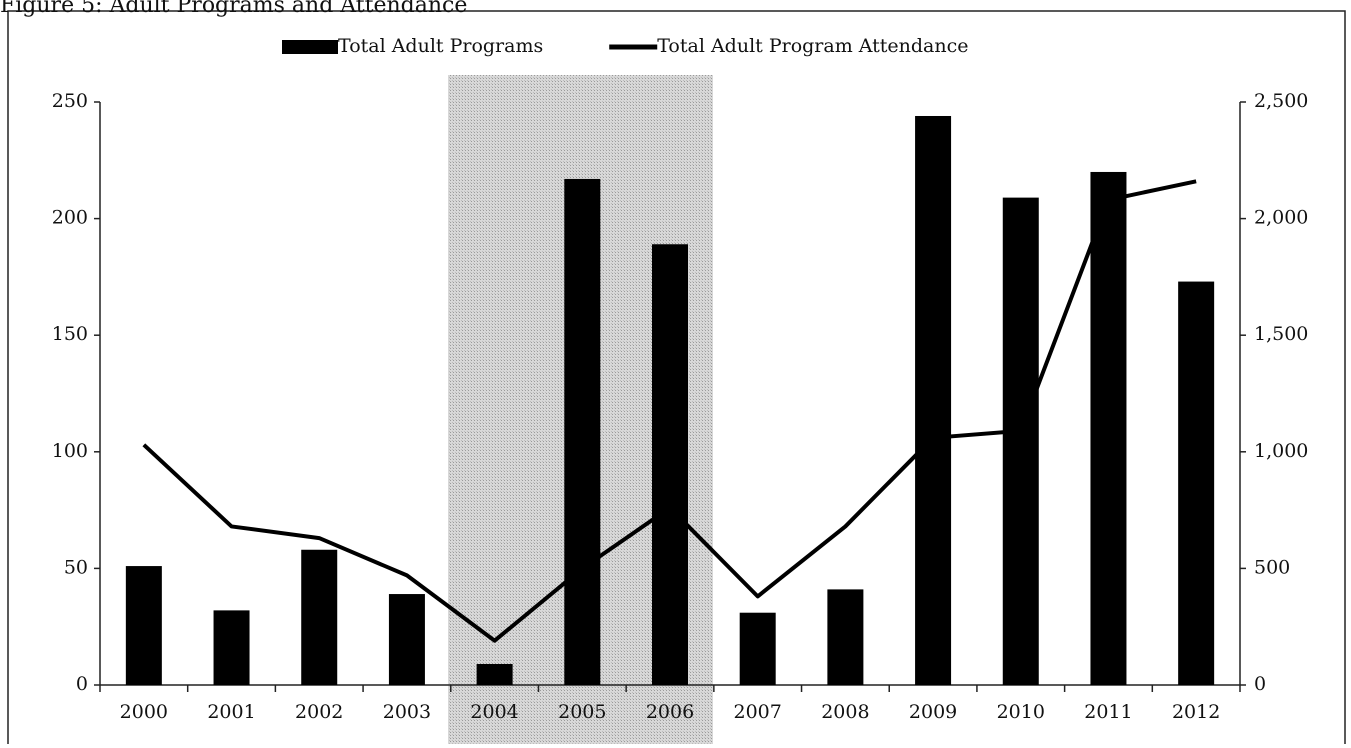 This screenshot has height=748, width=1351. I want to click on y2-tick-label: 1,000, so click(1281, 451).